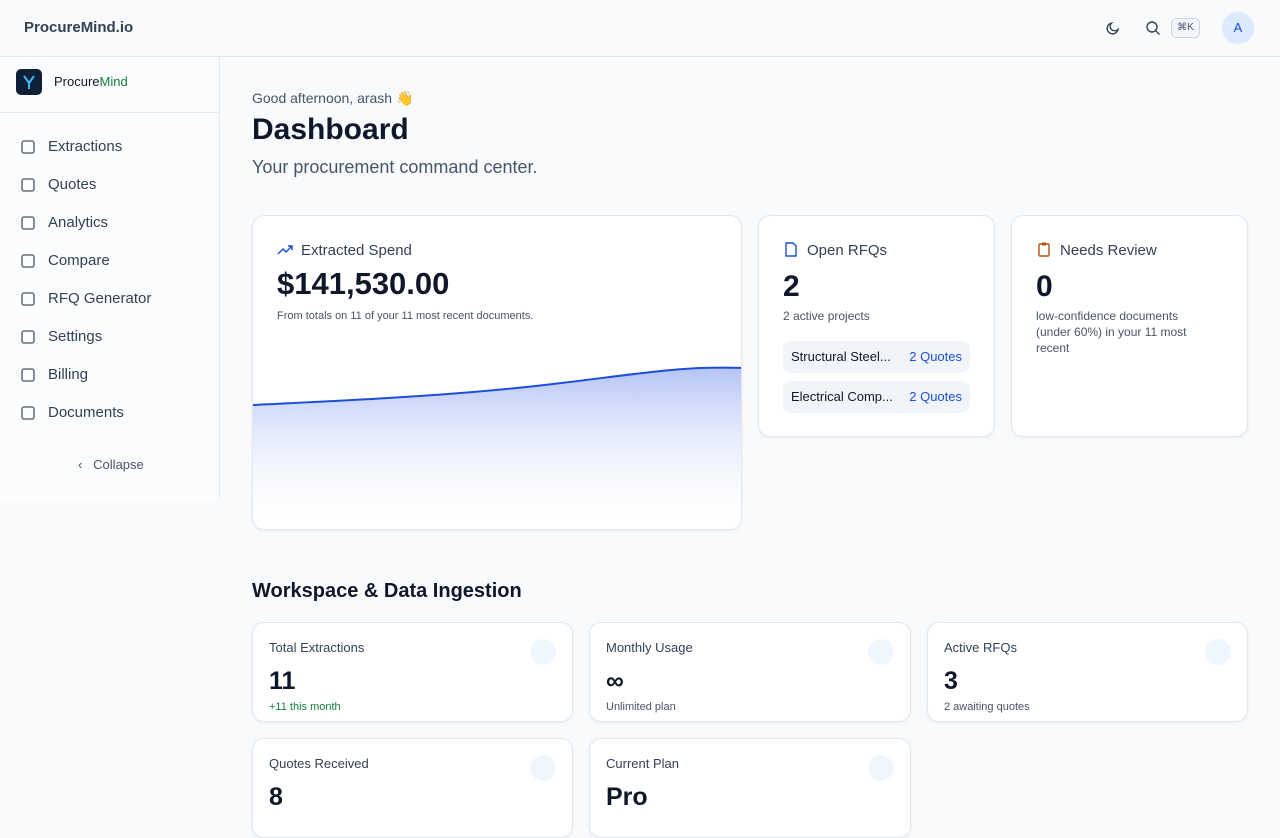  Describe the element at coordinates (1153, 28) in the screenshot. I see `search` at that location.